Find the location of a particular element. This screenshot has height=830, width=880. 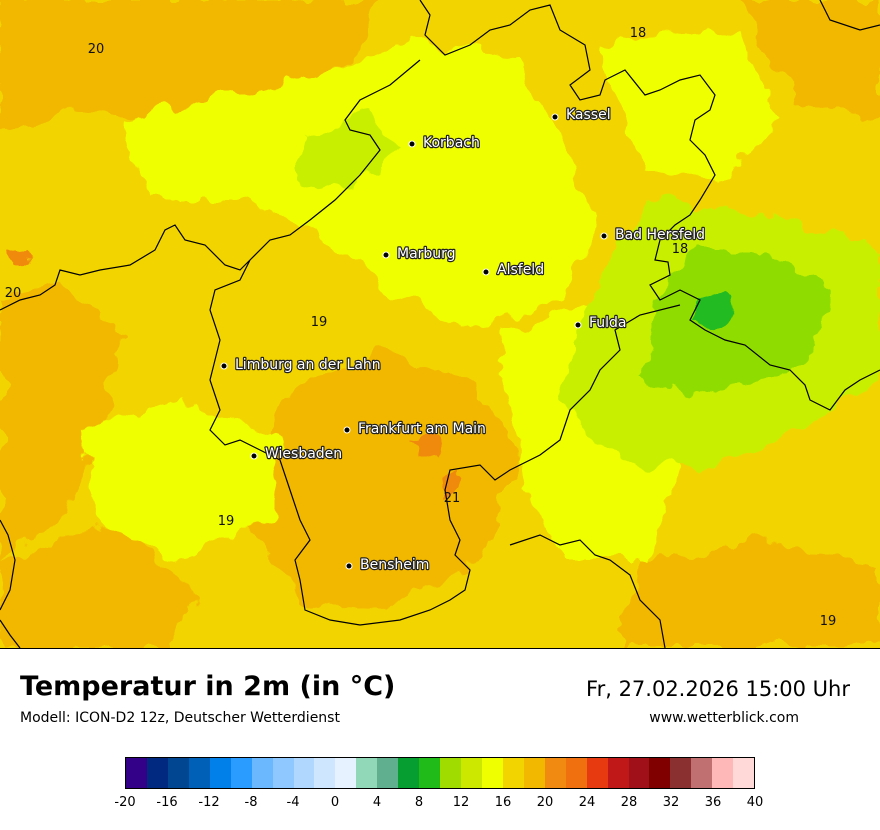

warm-zone-southwest is located at coordinates (100, 584).